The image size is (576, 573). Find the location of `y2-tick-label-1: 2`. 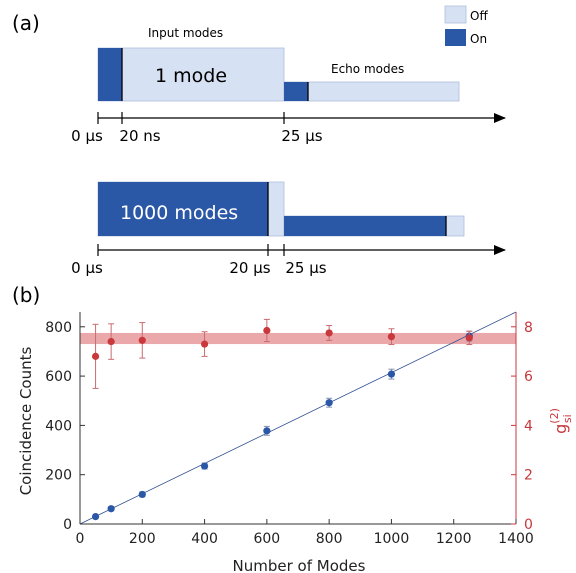

y2-tick-label-1: 2 is located at coordinates (528, 476).